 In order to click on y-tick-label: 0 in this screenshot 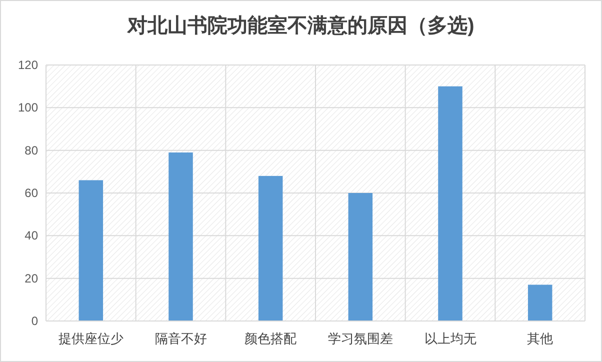, I will do `click(34, 321)`.